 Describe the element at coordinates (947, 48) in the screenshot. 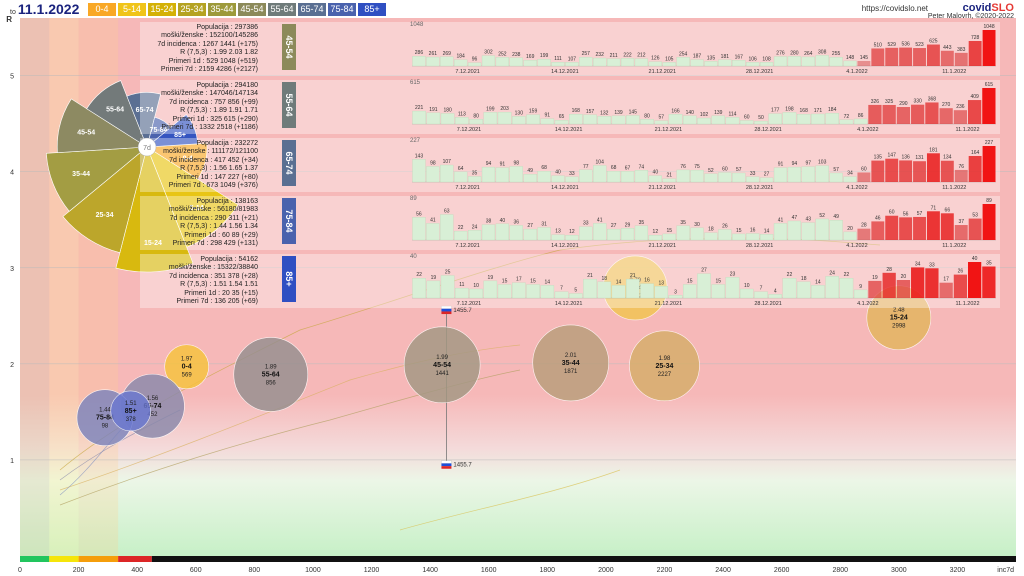

I see `bar-value-label: 443` at that location.